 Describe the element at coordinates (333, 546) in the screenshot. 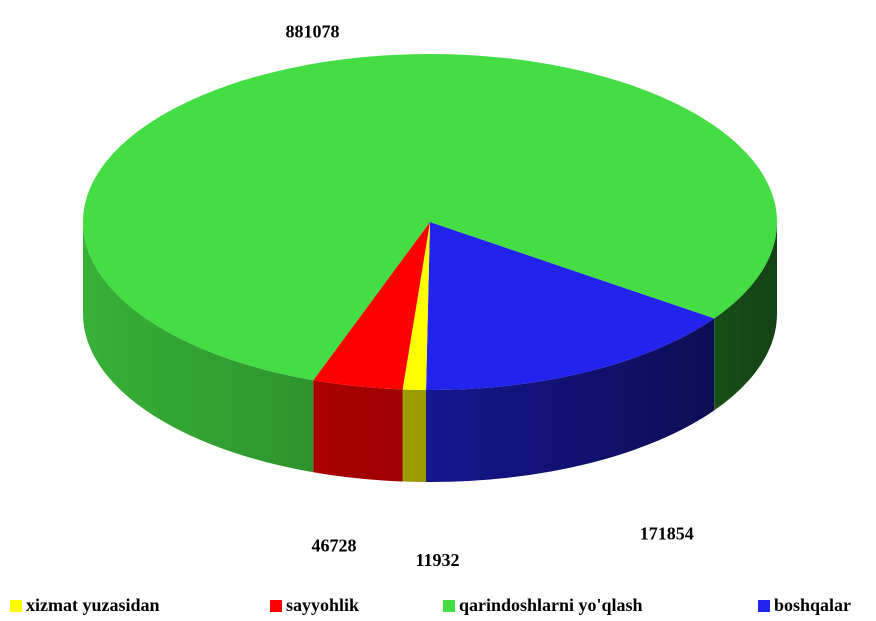

I see `data-label: 46728` at that location.